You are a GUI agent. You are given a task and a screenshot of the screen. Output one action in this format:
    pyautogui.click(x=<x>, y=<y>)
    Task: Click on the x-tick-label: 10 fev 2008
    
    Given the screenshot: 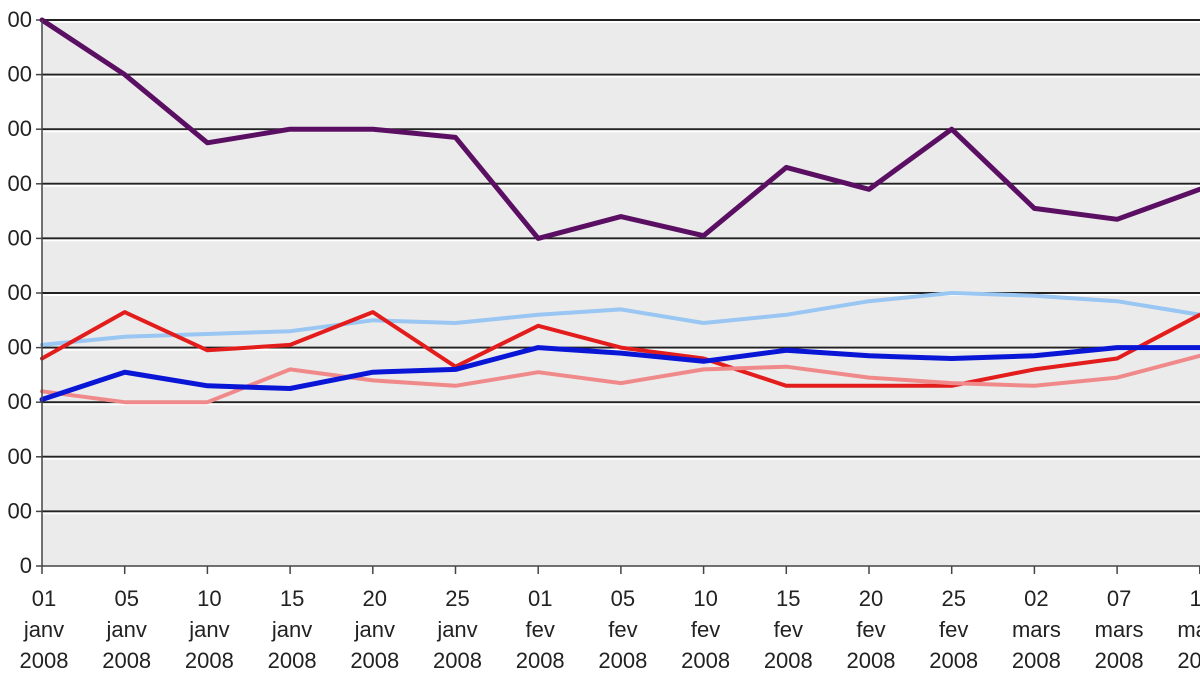 What is the action you would take?
    pyautogui.click(x=705, y=629)
    